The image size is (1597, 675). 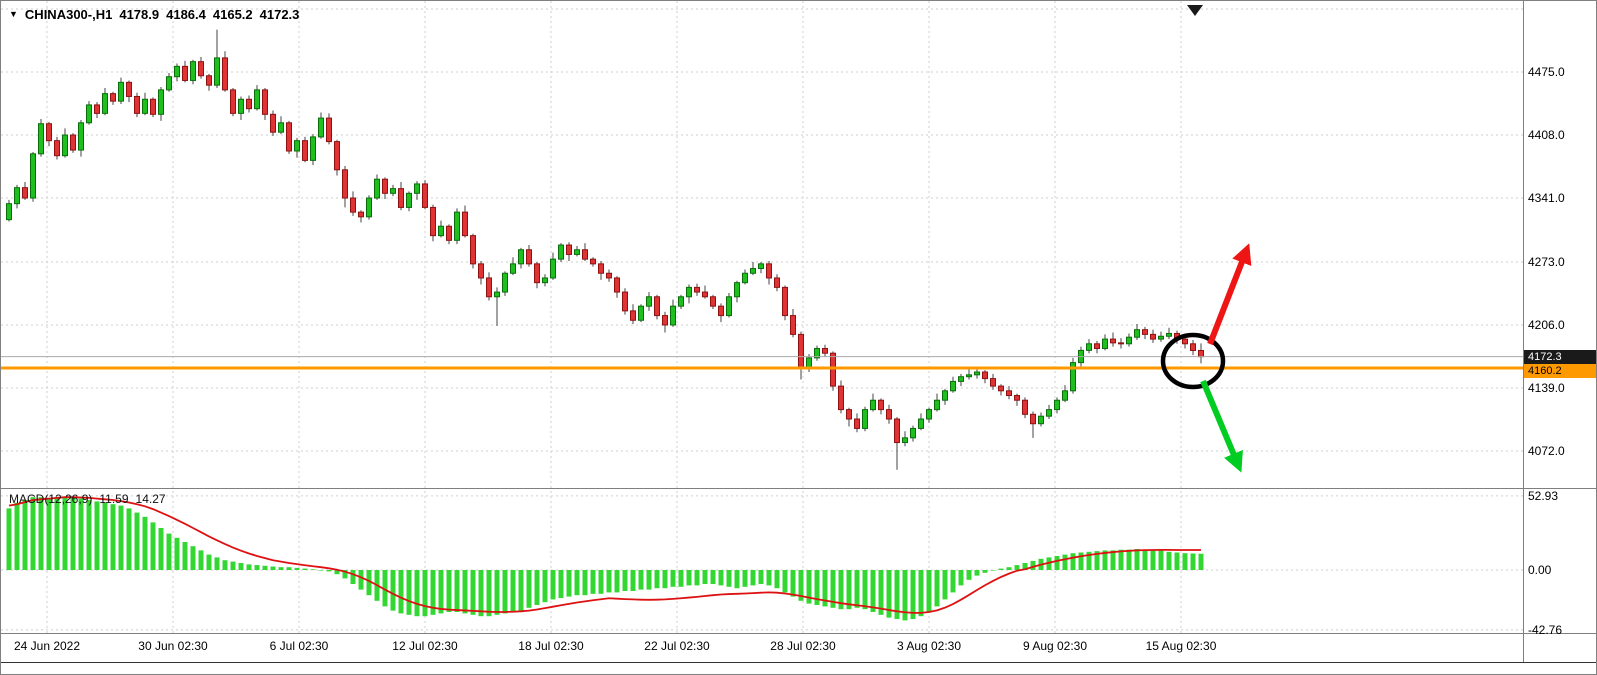 I want to click on macd-signal-line, so click(x=605, y=555).